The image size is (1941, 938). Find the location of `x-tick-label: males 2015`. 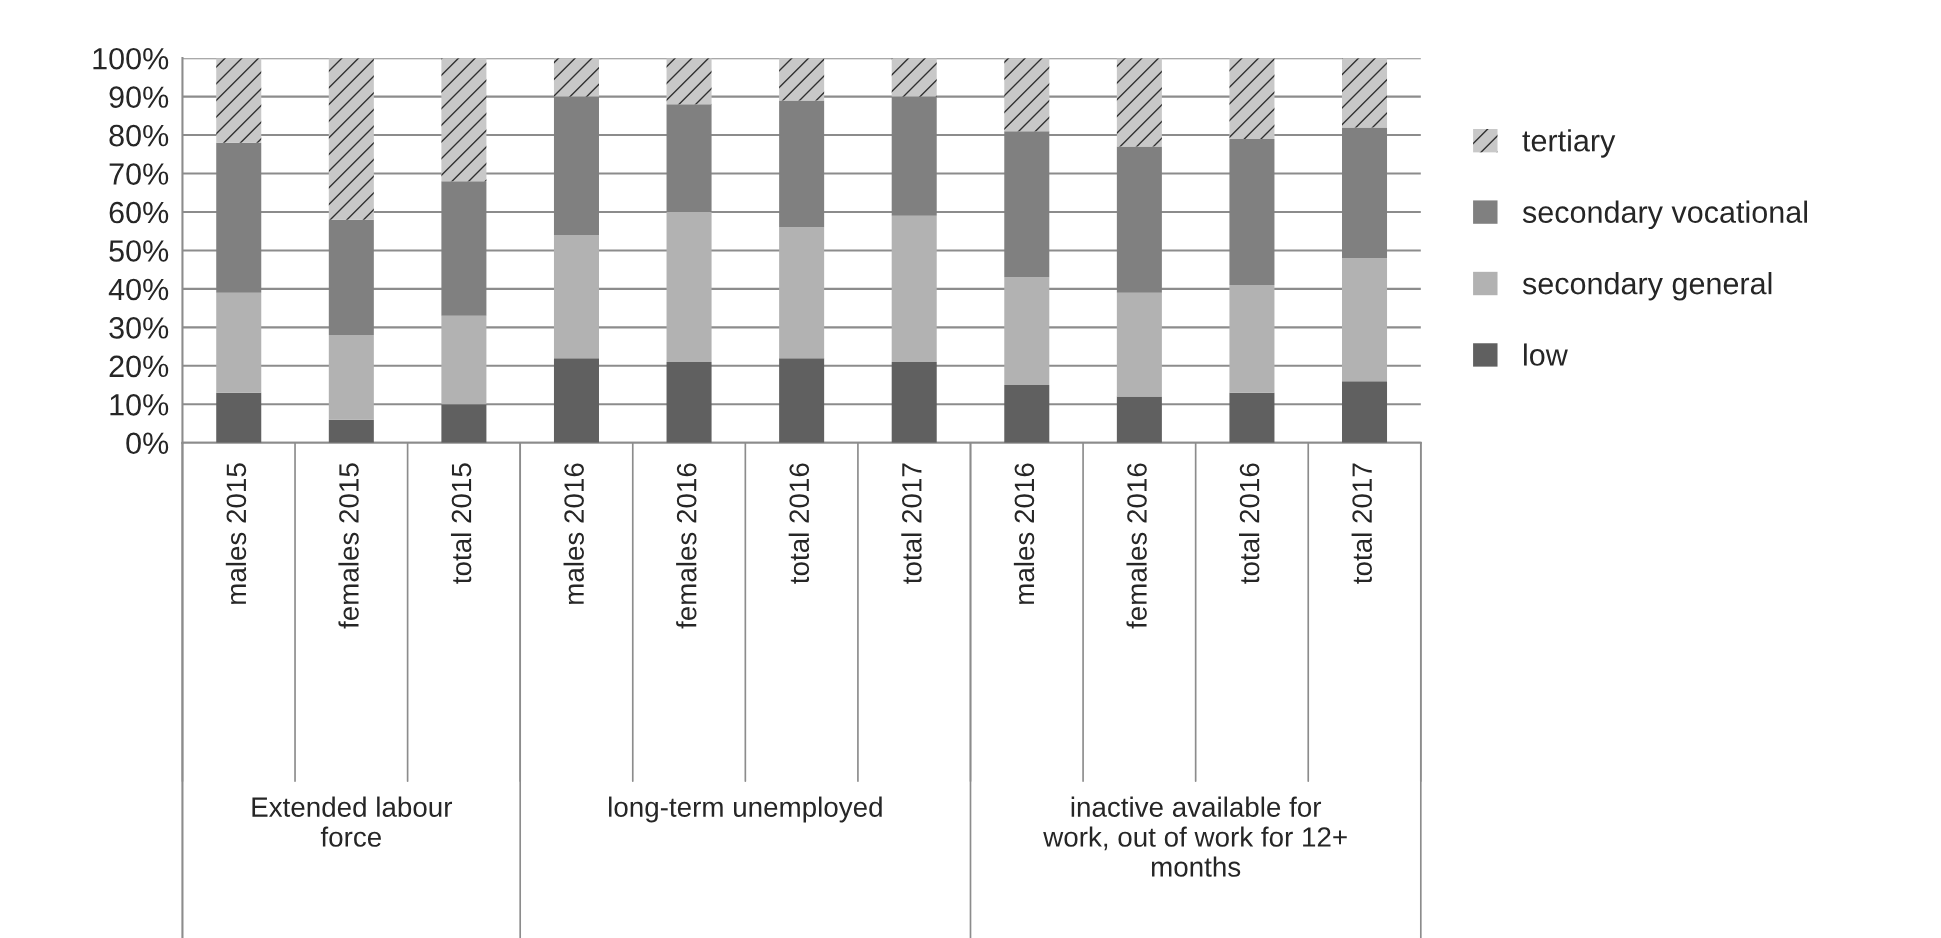

x-tick-label: males 2015 is located at coordinates (236, 533).